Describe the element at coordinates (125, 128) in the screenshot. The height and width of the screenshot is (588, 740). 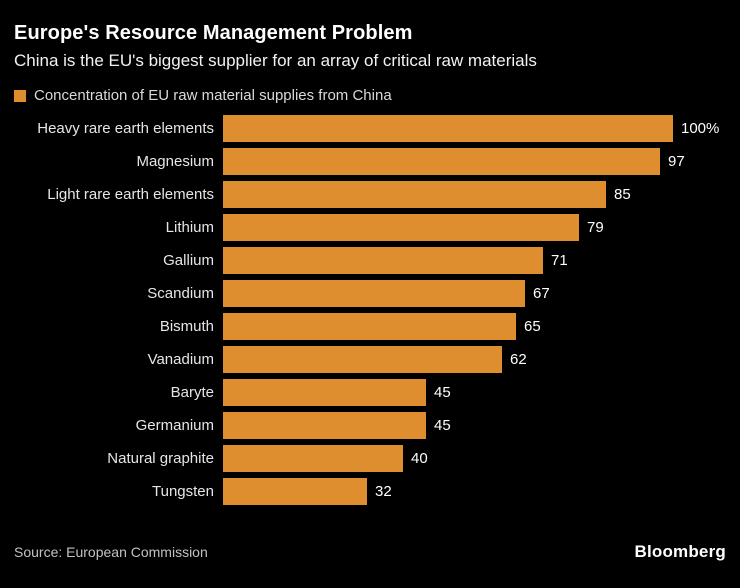
I see `bar-label: Heavy rare earth elements` at that location.